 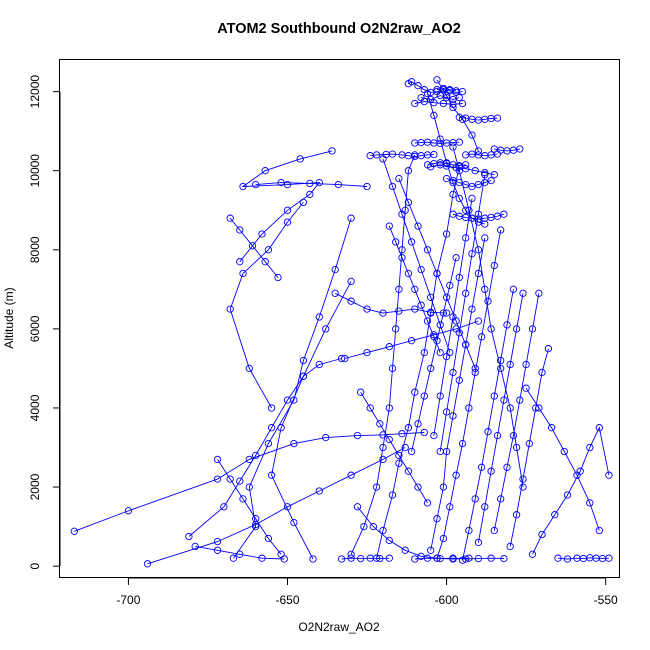 I want to click on x-tick-label: -550, so click(x=606, y=600).